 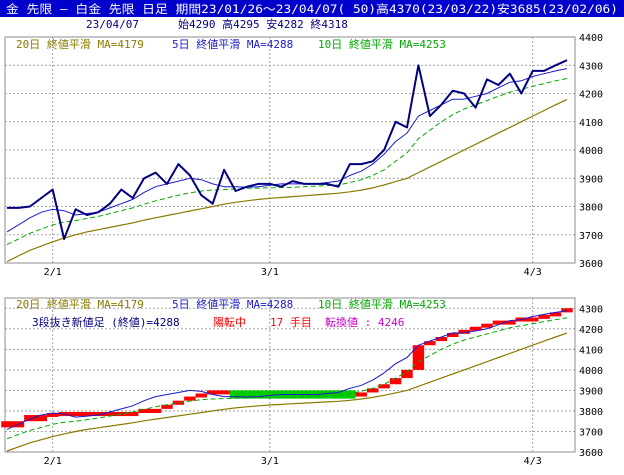 What do you see at coordinates (106, 322) in the screenshot?
I see `renko-label: 3段抜き新値足 (終値)=4288` at bounding box center [106, 322].